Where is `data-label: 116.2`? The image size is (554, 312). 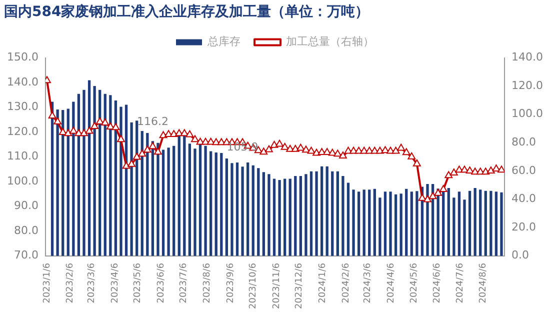 data-label: 116.2 is located at coordinates (152, 121).